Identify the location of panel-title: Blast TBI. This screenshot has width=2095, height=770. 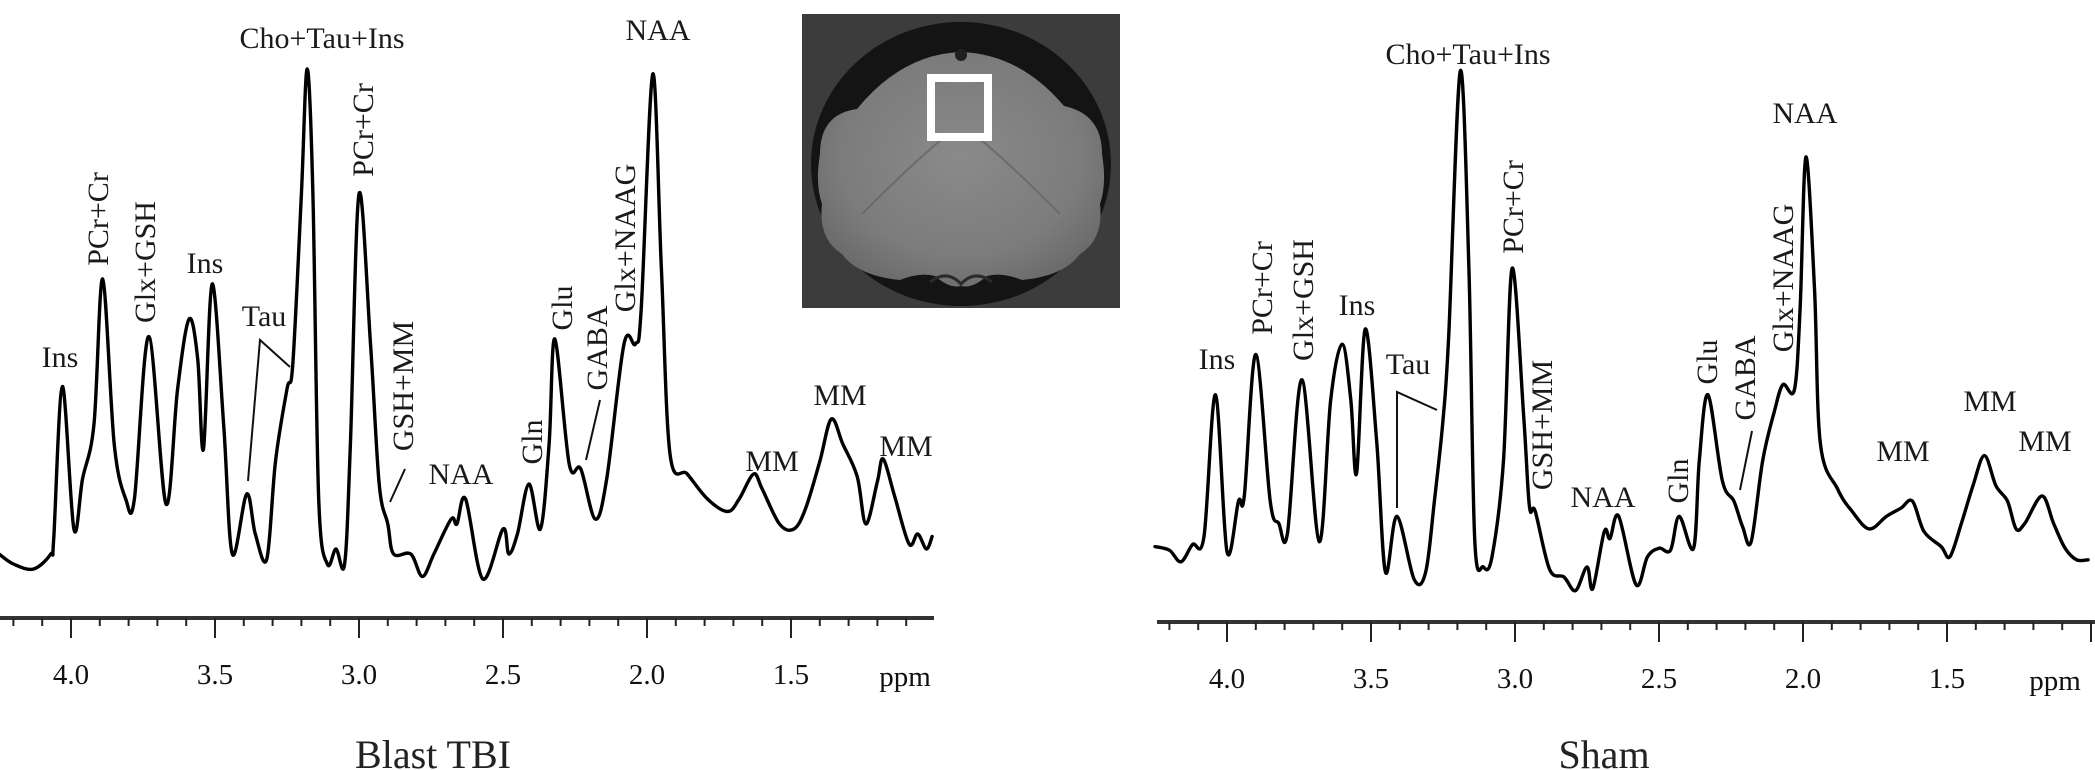
(433, 751).